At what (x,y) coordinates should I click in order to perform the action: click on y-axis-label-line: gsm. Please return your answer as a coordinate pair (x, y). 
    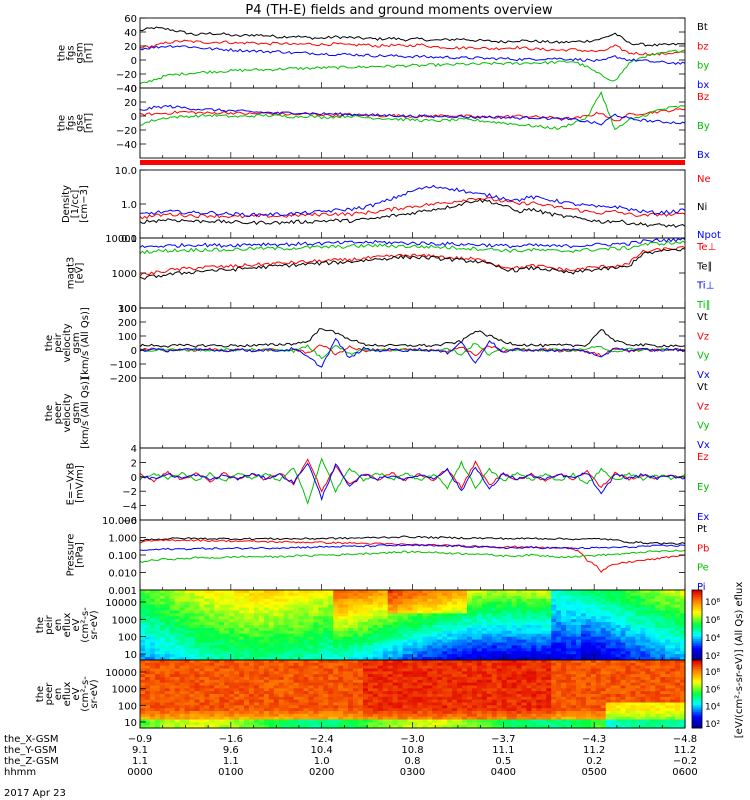
    Looking at the image, I should click on (76, 412).